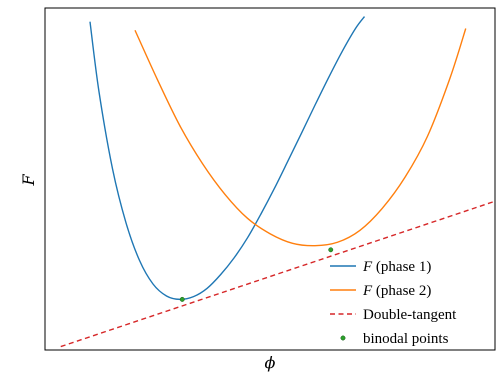 The width and height of the screenshot is (500, 372). What do you see at coordinates (406, 339) in the screenshot?
I see `legend-label-binodal-points: binodal points` at bounding box center [406, 339].